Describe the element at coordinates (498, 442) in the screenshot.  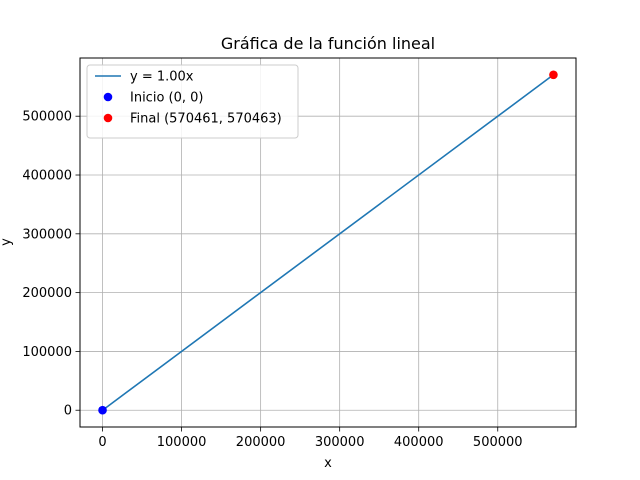
I see `x-tick-label: 500000` at that location.